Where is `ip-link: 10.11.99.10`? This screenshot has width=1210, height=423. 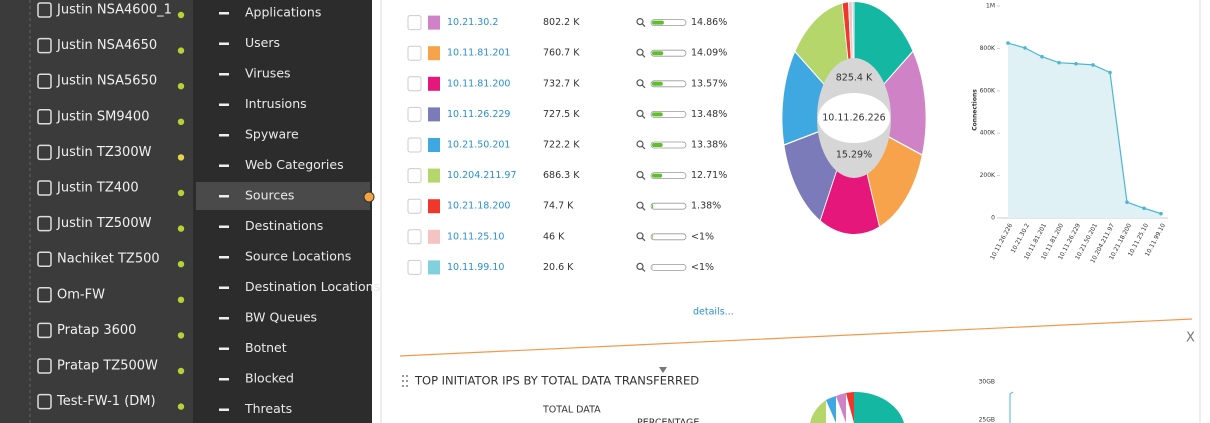 ip-link: 10.11.99.10 is located at coordinates (475, 267).